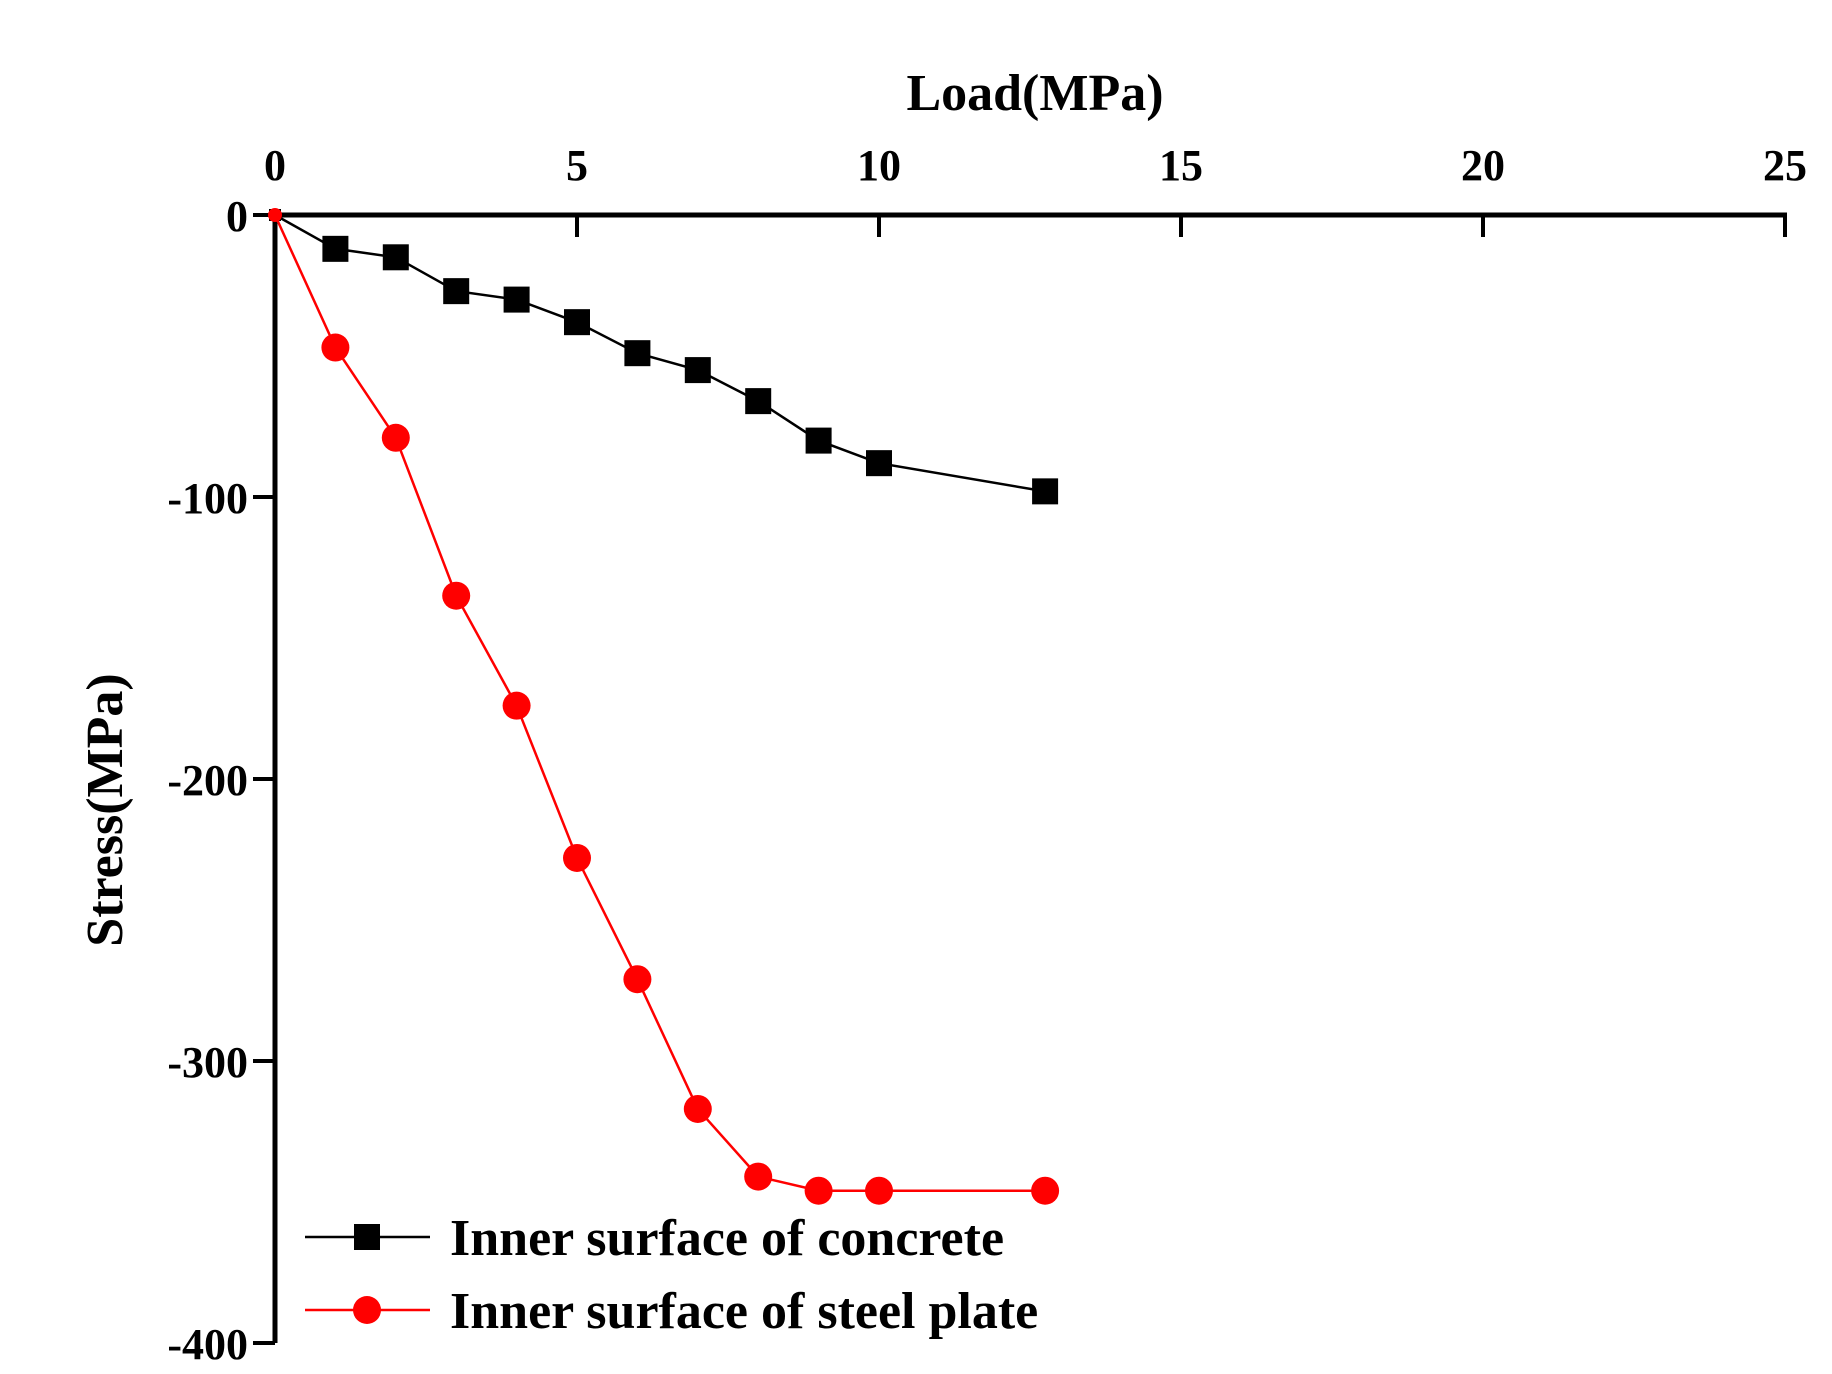 Image resolution: width=1832 pixels, height=1374 pixels. Describe the element at coordinates (1181, 165) in the screenshot. I see `x-tick-label: 15` at that location.